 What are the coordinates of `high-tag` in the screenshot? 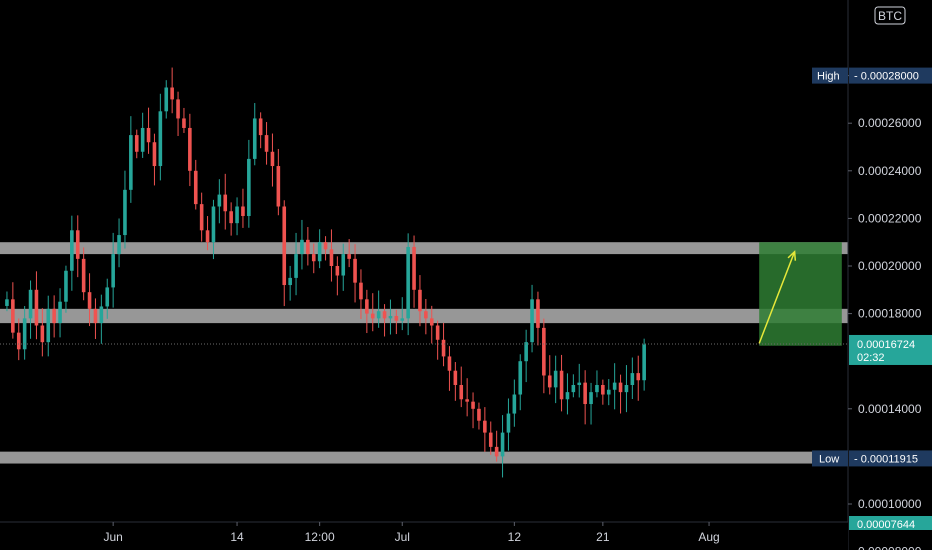 It's located at (830, 75).